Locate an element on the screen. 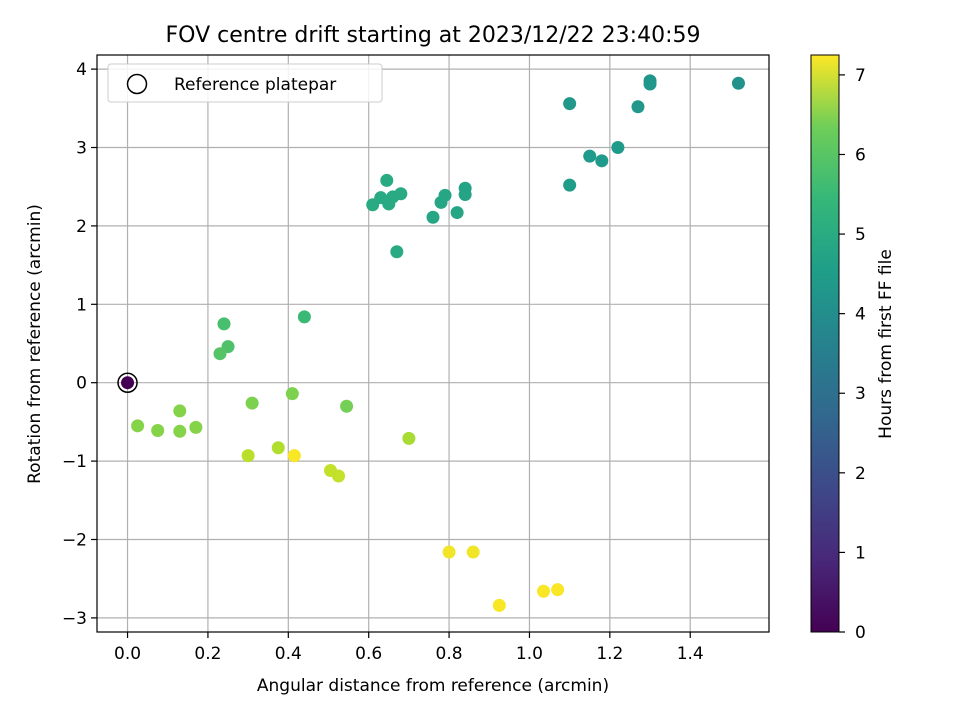  colorbar-ticks: 0 1 2 3 4 5 6 7 is located at coordinates (852, 354).